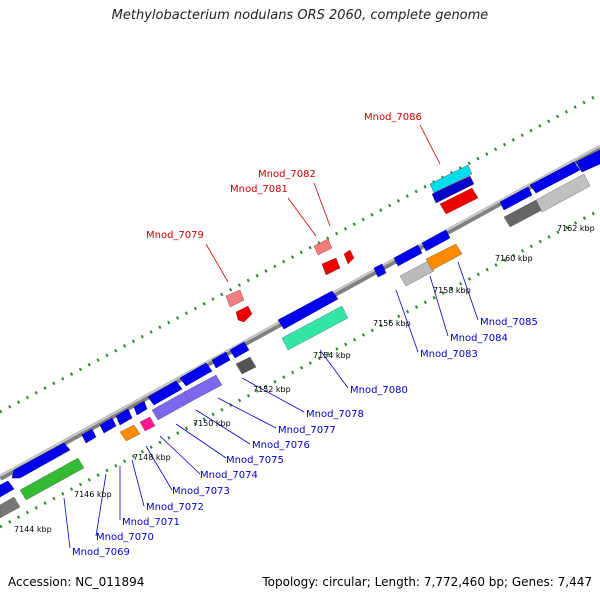 The width and height of the screenshot is (600, 600). I want to click on scale-tick: 7144 kbp, so click(33, 529).